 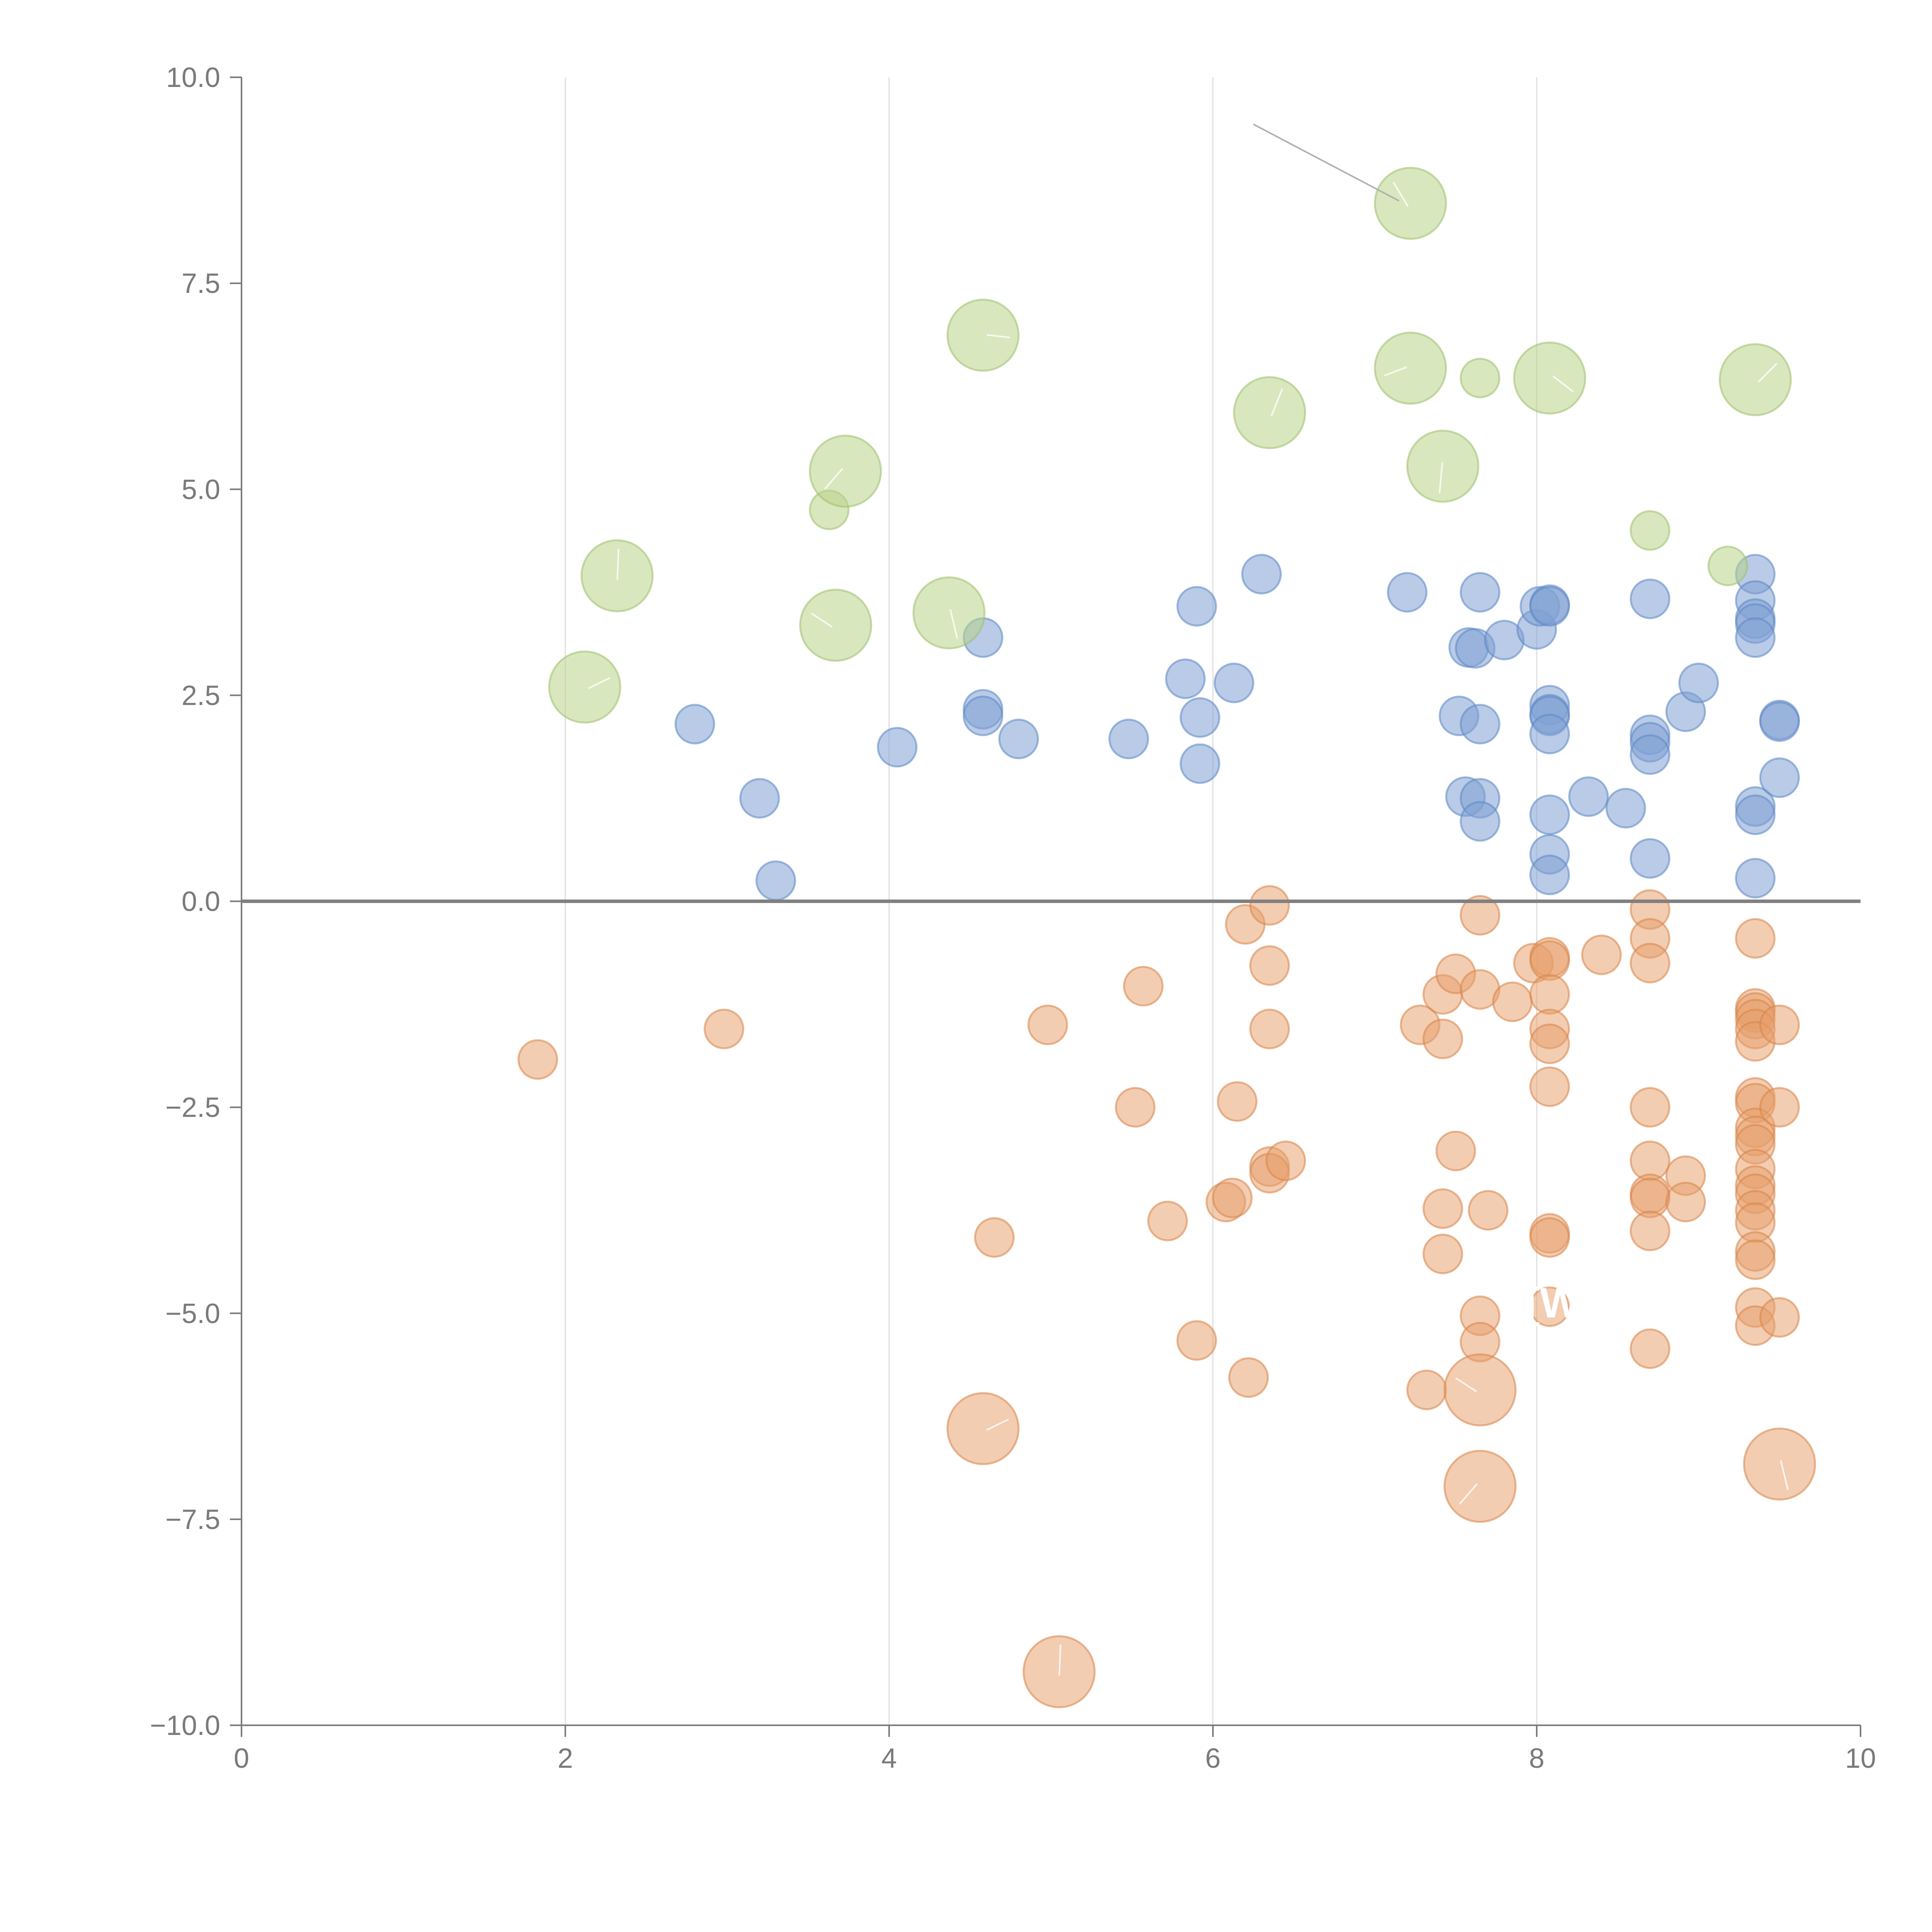 I want to click on y-tick-label: −10.0, so click(x=185, y=1726).